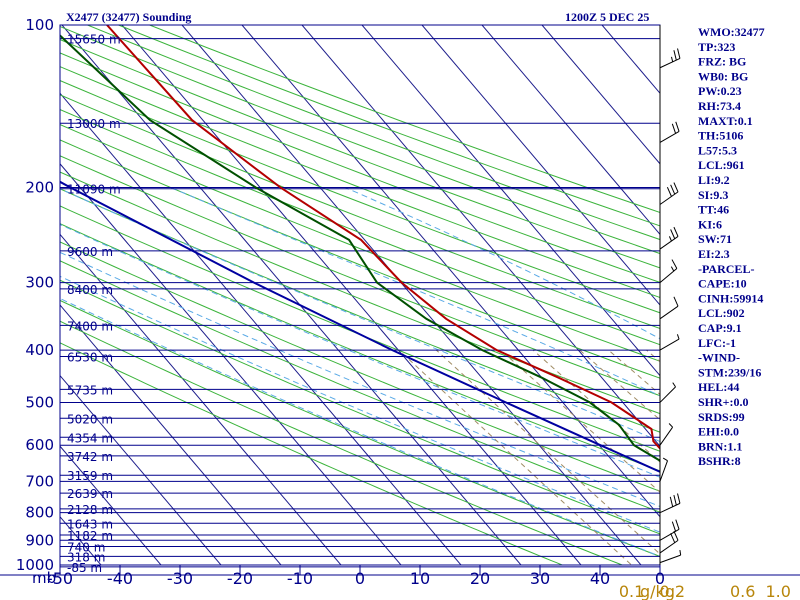  Describe the element at coordinates (90, 390) in the screenshot. I see `height-label: 5735 m` at that location.